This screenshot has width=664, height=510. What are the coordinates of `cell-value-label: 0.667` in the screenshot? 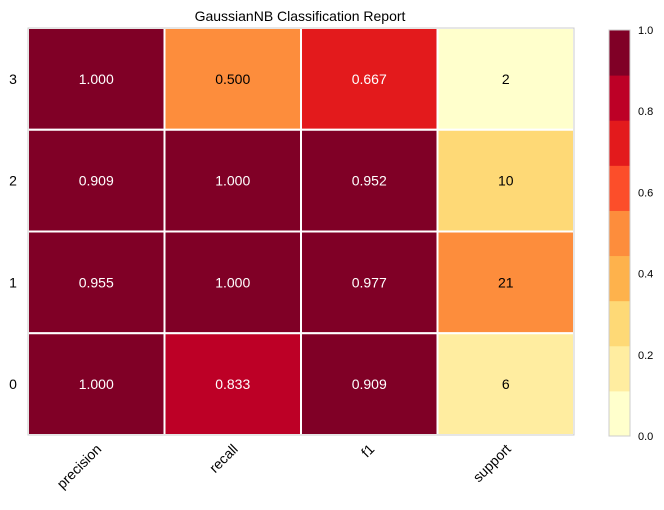 It's located at (369, 79).